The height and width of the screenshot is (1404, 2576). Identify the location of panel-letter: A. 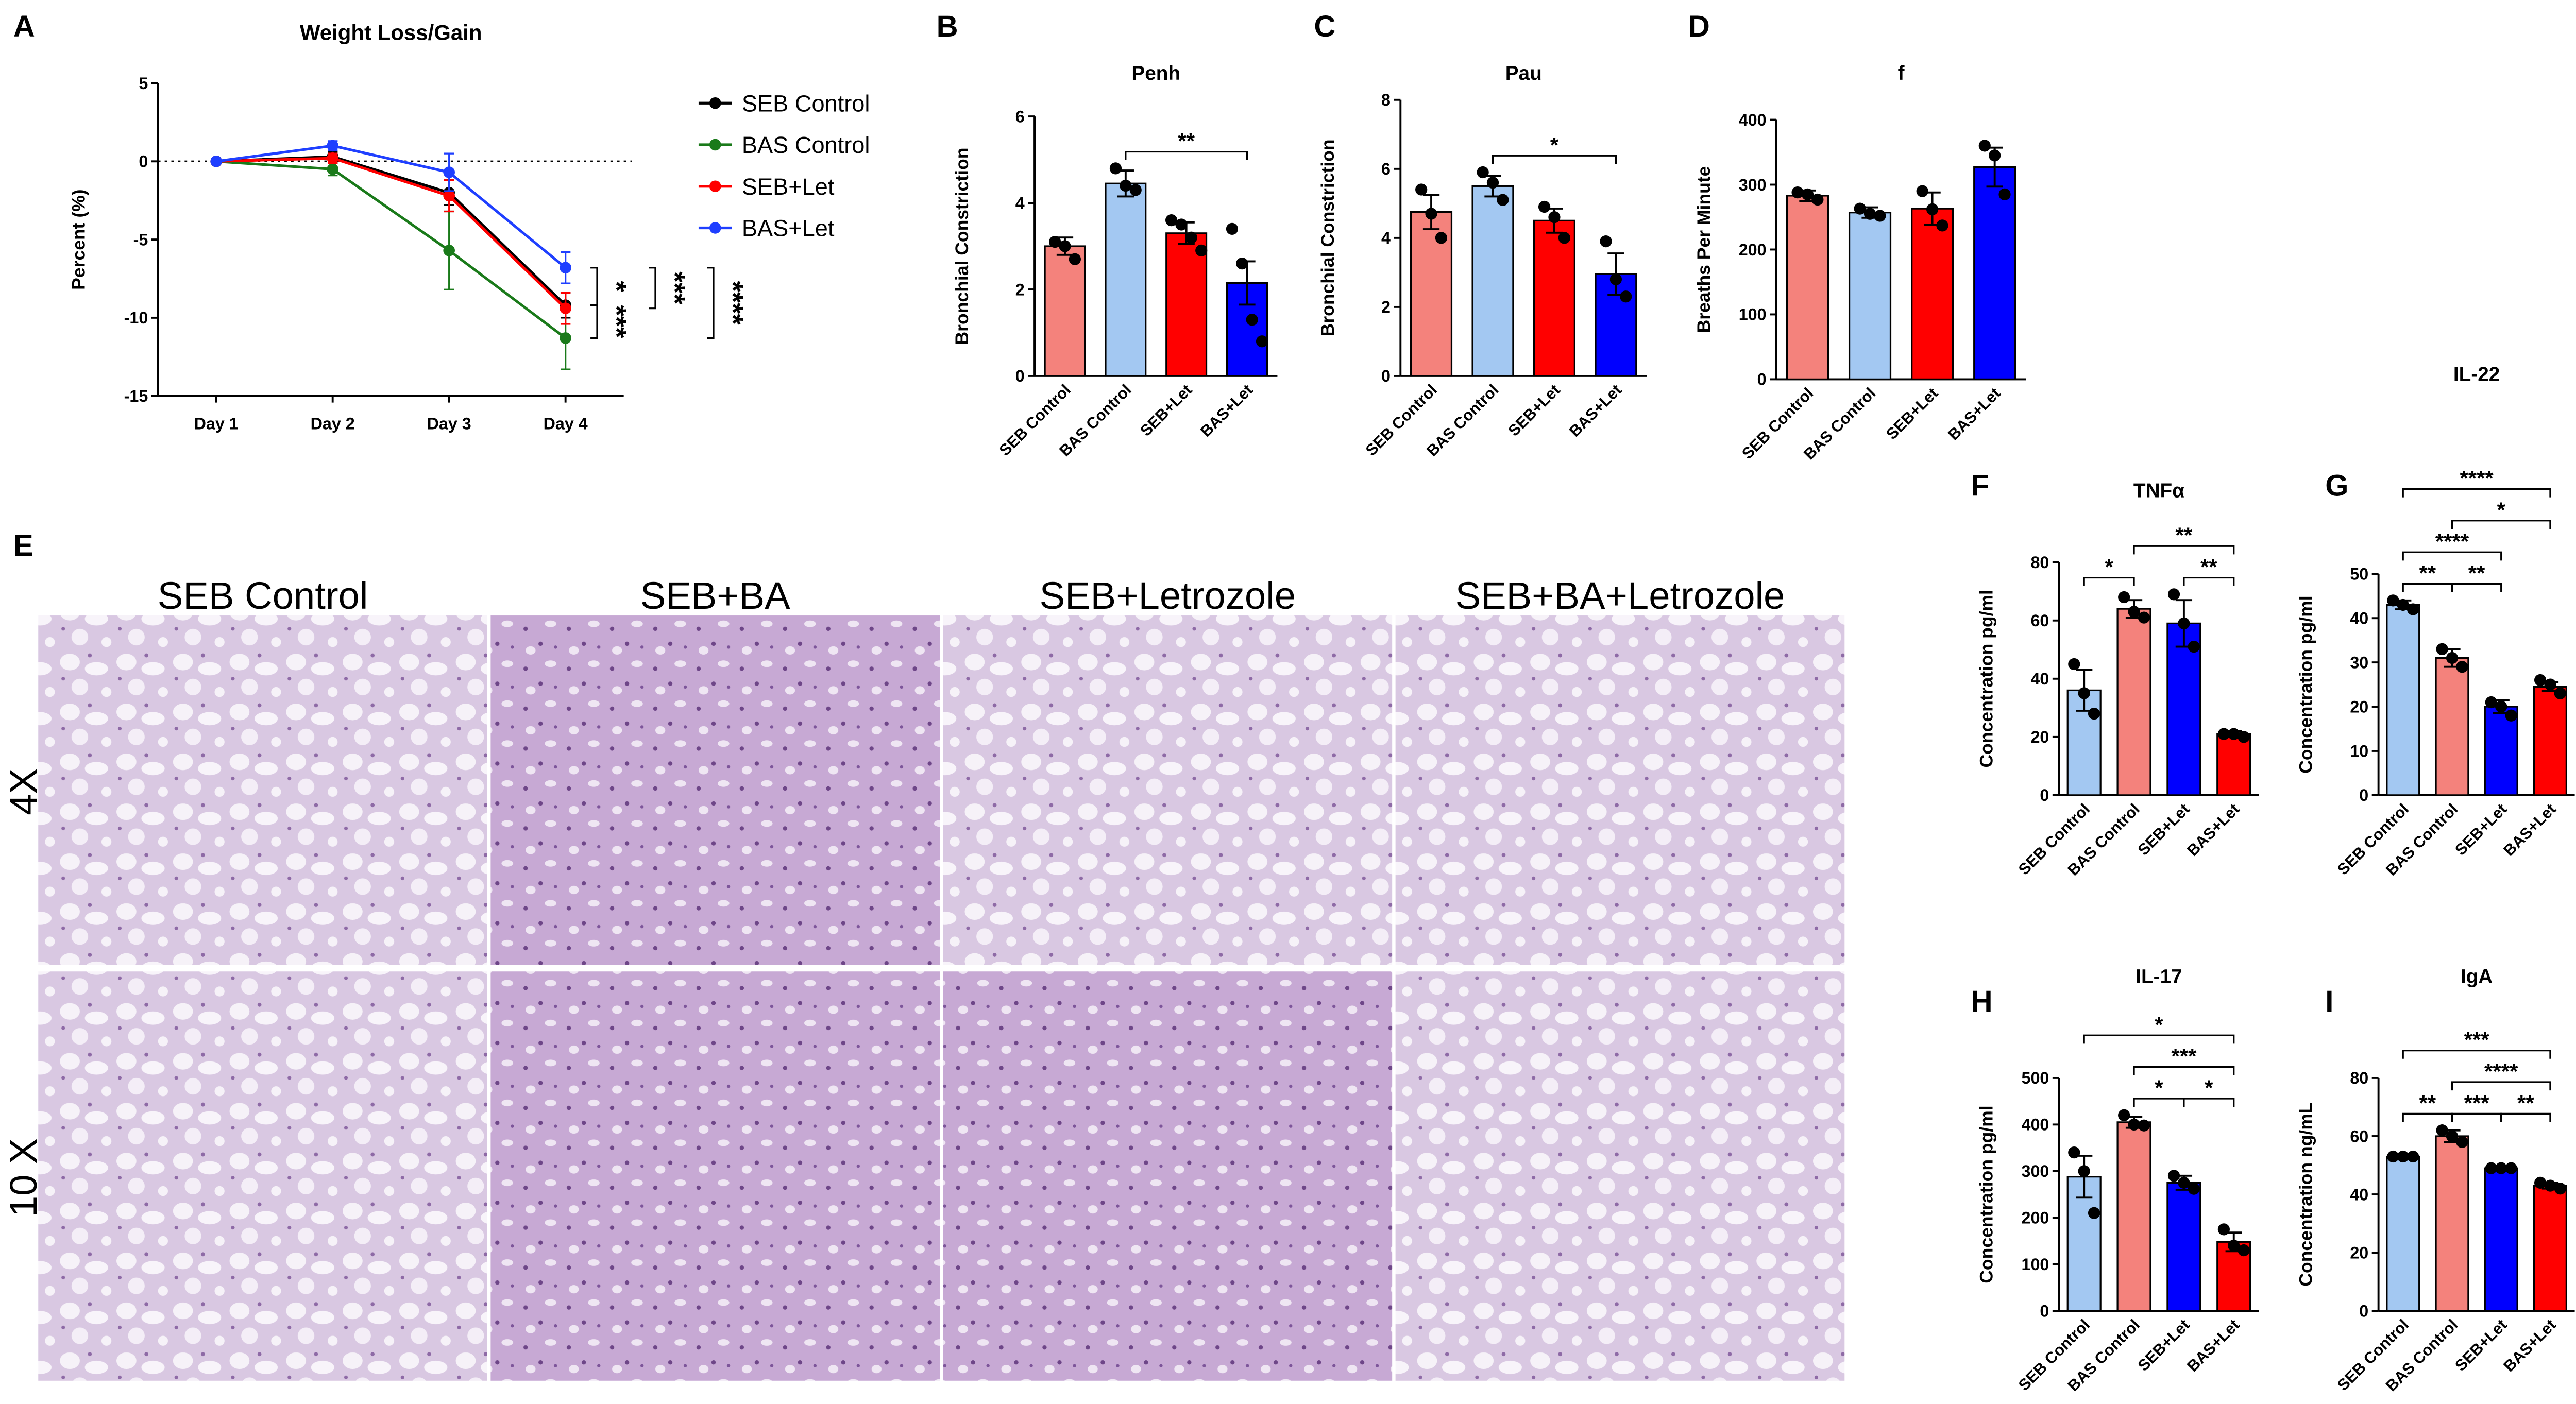
(24, 26).